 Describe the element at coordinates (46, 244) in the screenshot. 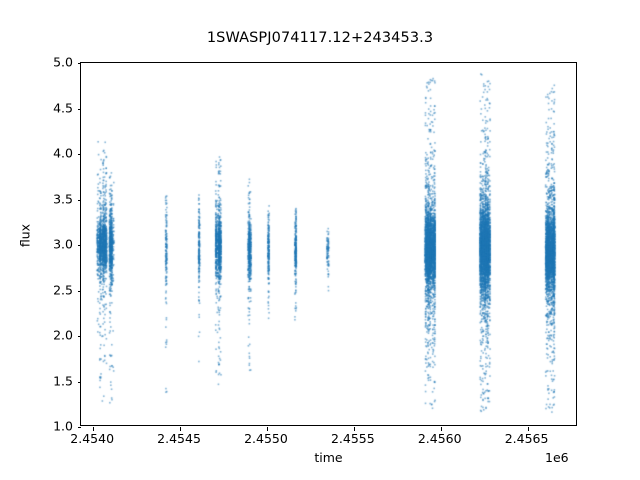

I see `y-axis-tick-labels: 1.0 1.5 2.0 2.5 3.0 3.5 4.0 4.5 5.0` at that location.